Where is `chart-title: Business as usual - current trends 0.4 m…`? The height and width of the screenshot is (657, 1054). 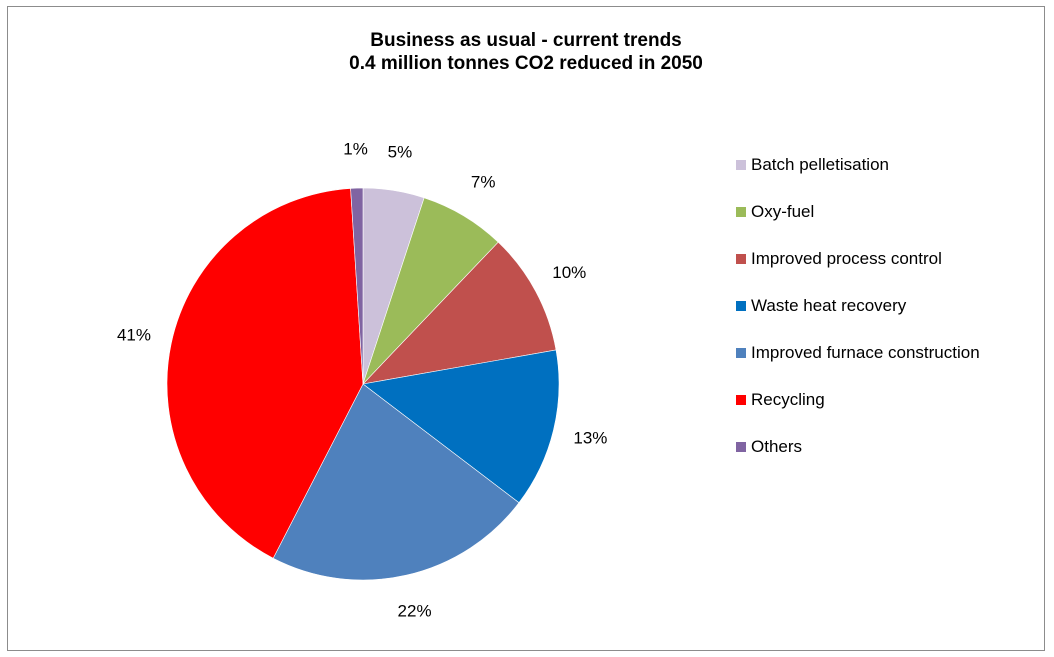 chart-title: Business as usual - current trends 0.4 m… is located at coordinates (526, 52).